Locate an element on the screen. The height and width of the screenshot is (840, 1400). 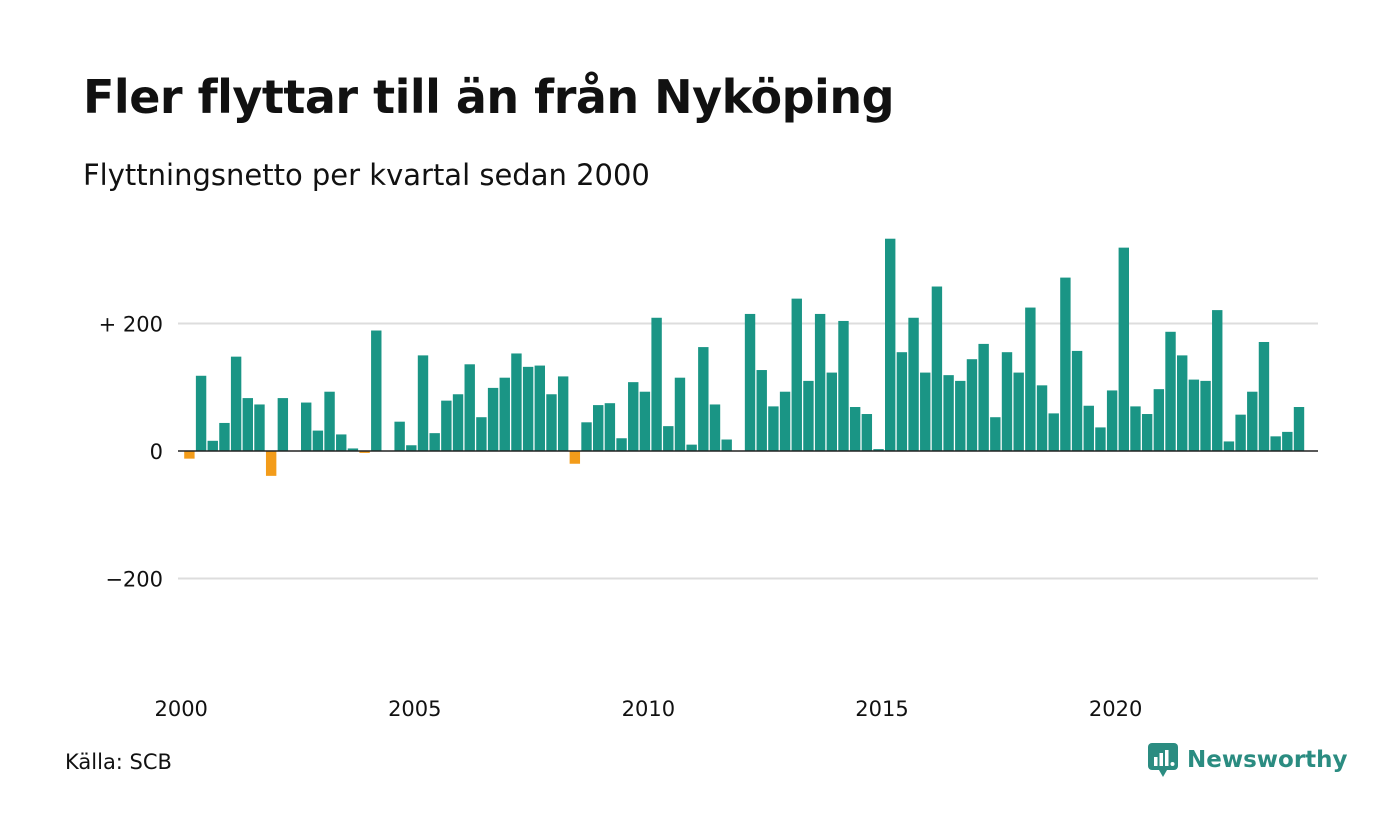
x-tick-label: 2000 is located at coordinates (180, 709).